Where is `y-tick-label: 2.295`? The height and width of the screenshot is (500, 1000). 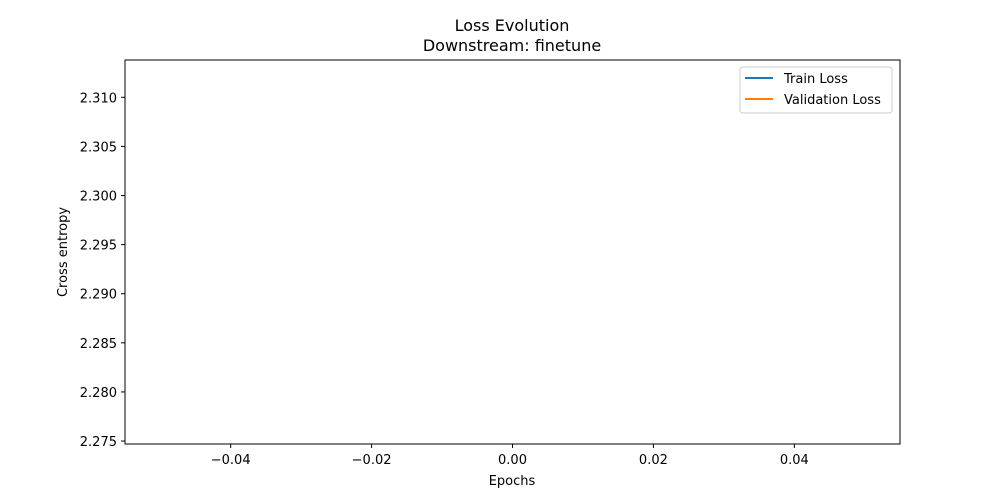 y-tick-label: 2.295 is located at coordinates (98, 246).